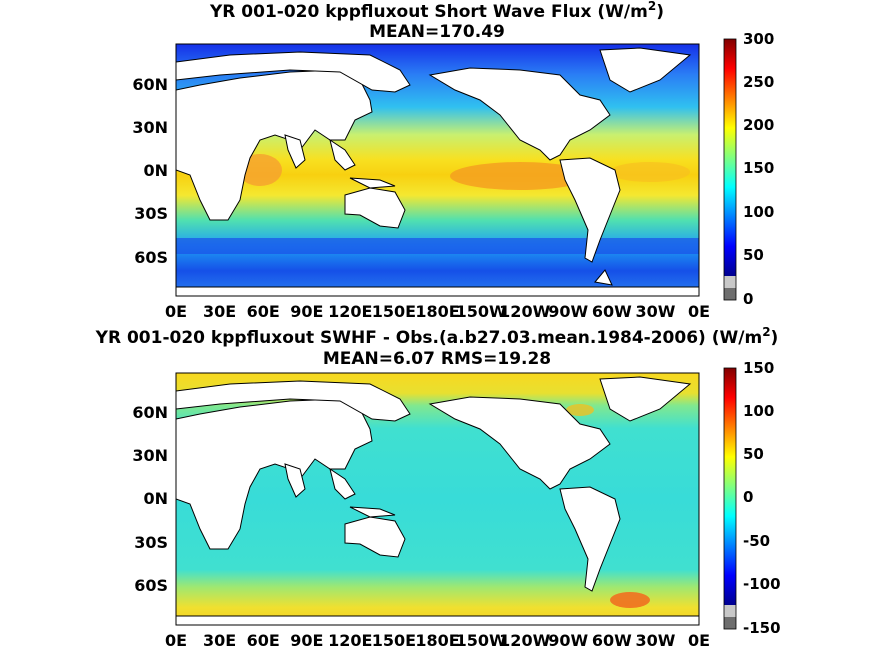 Image resolution: width=875 pixels, height=656 pixels. I want to click on panel-2-subtitle: MEAN=6.07 RMS=19.28, so click(437, 359).